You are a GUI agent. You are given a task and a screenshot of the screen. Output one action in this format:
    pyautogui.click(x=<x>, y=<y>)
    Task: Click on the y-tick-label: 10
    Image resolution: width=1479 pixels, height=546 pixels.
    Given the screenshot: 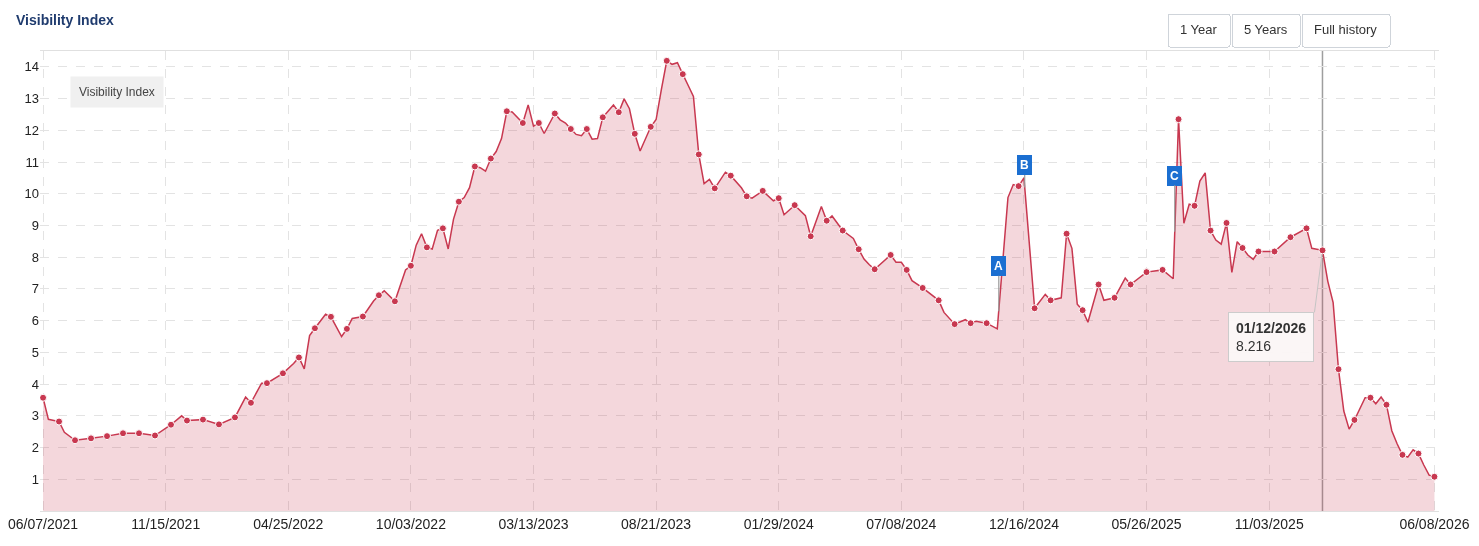 What is the action you would take?
    pyautogui.click(x=31, y=194)
    